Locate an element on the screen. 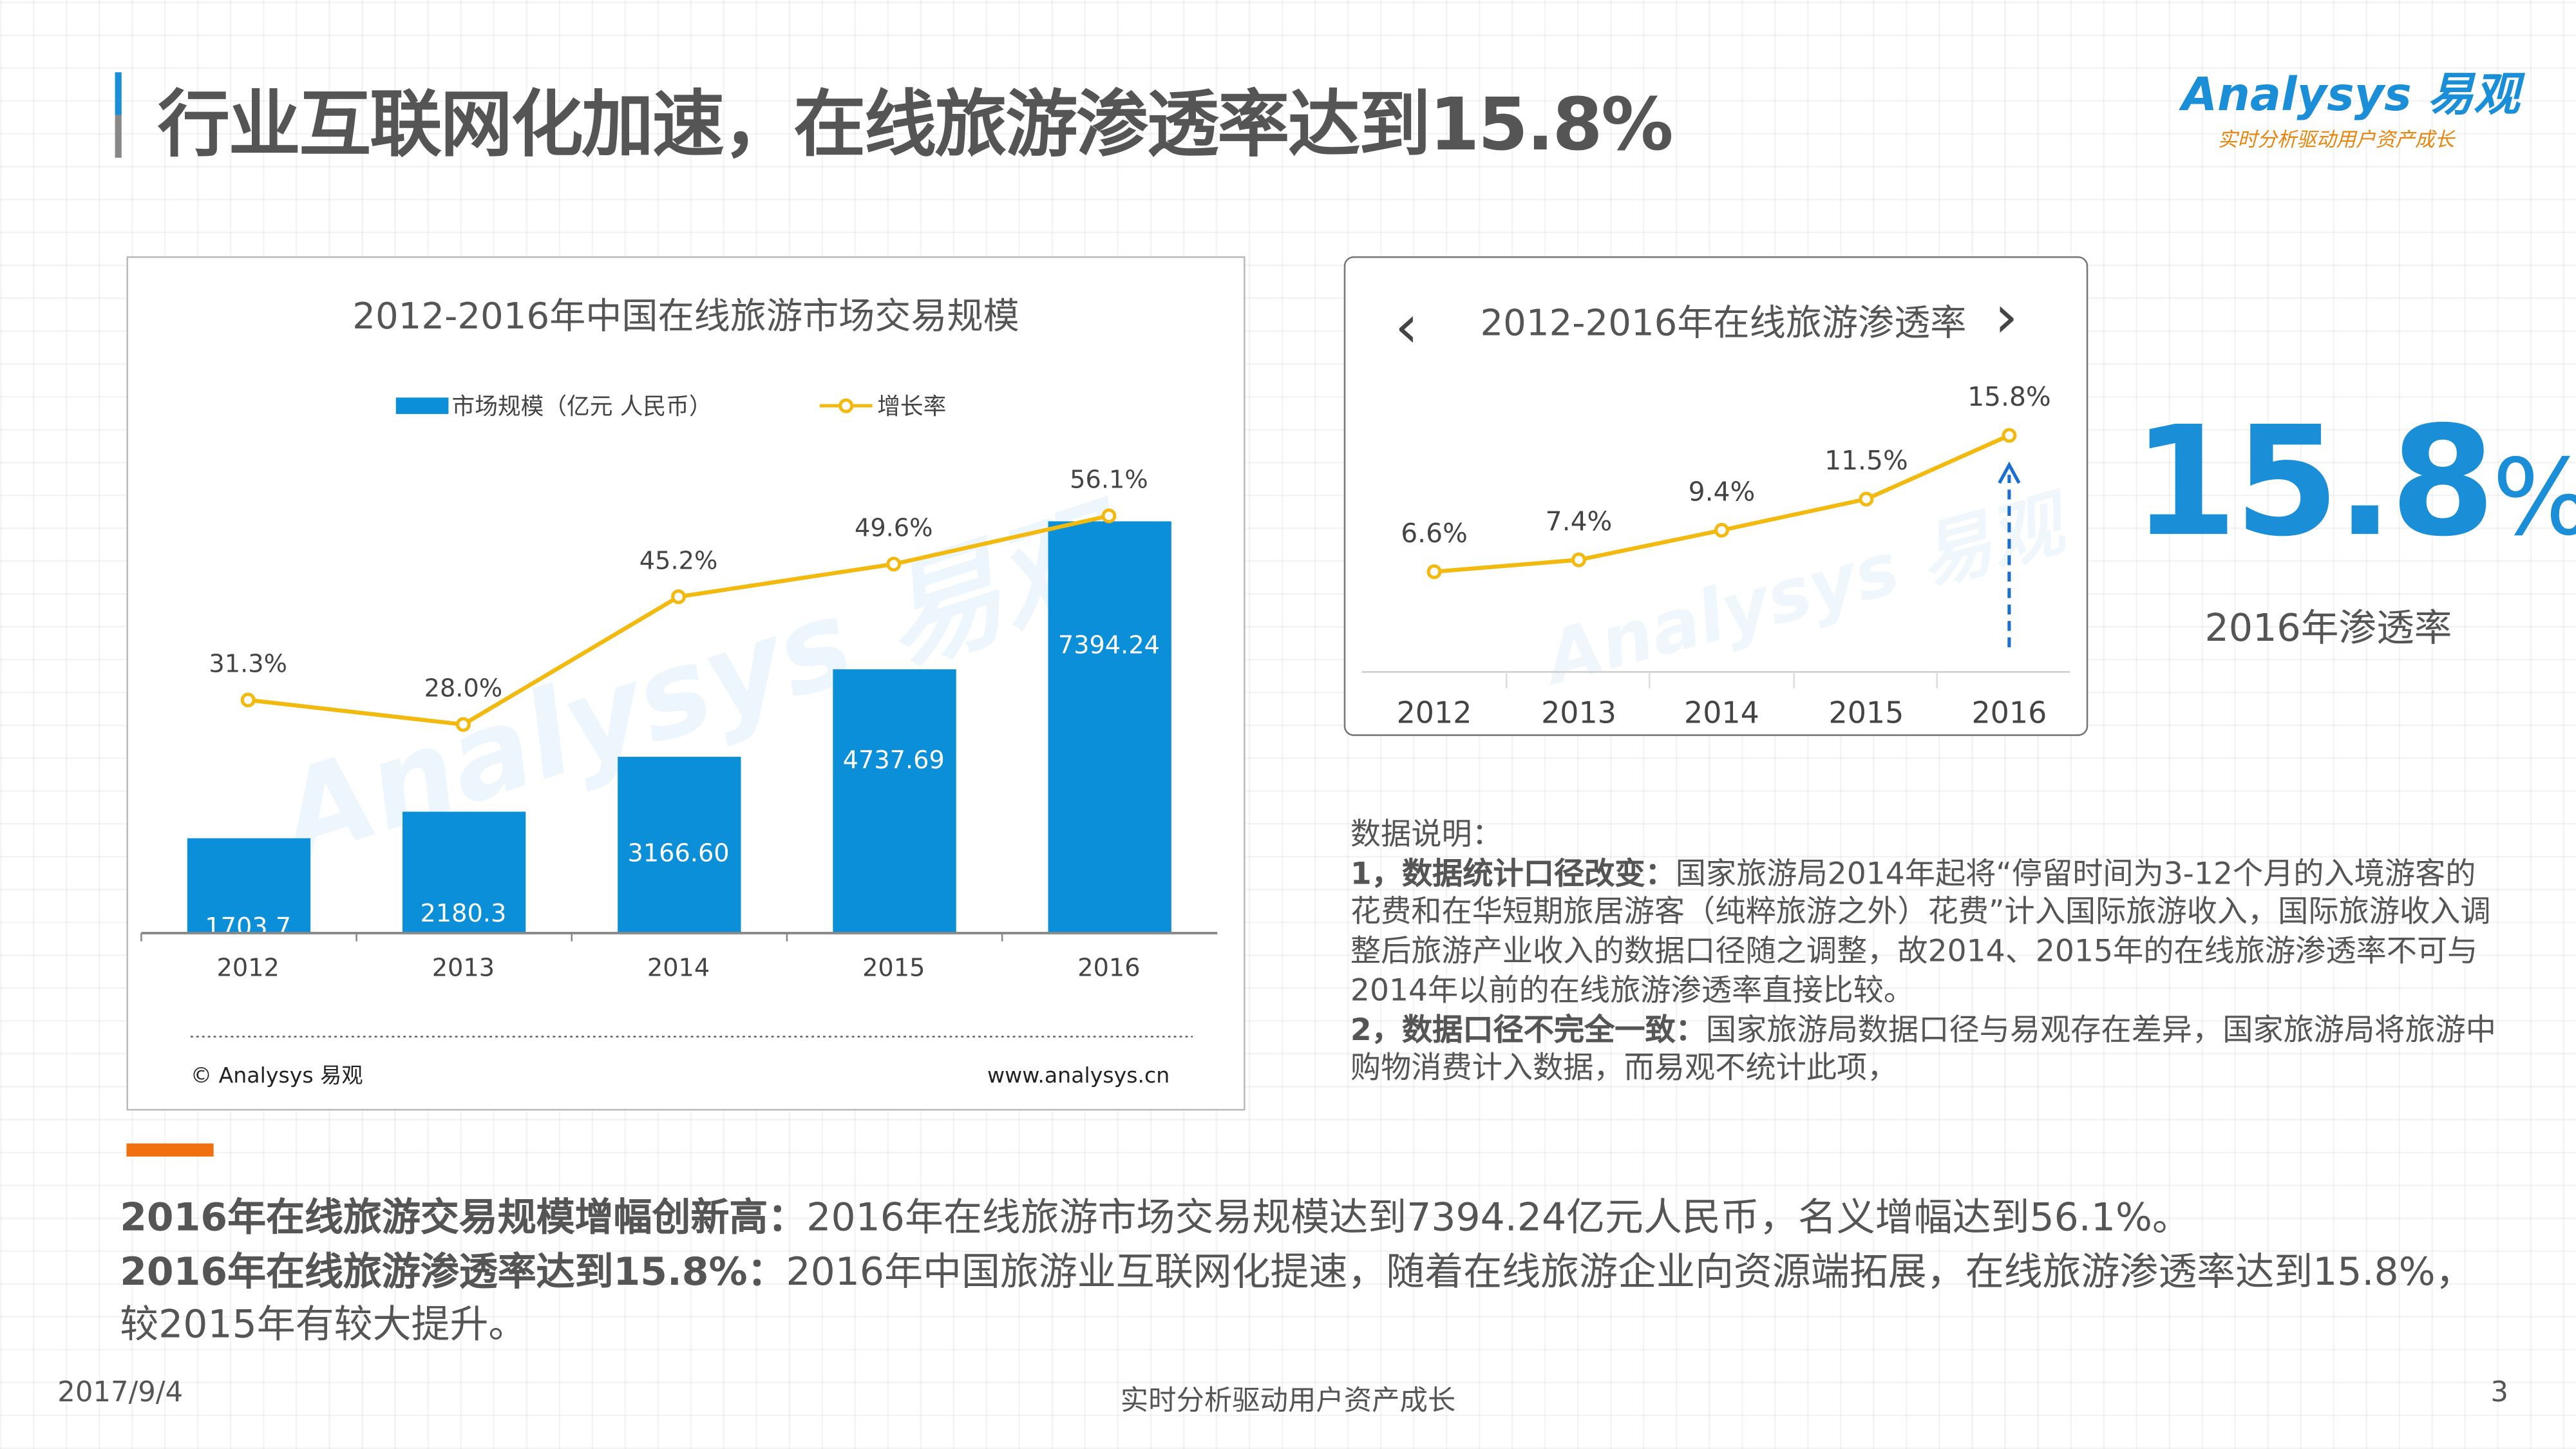  penetration-label: 7.4% is located at coordinates (1579, 521).